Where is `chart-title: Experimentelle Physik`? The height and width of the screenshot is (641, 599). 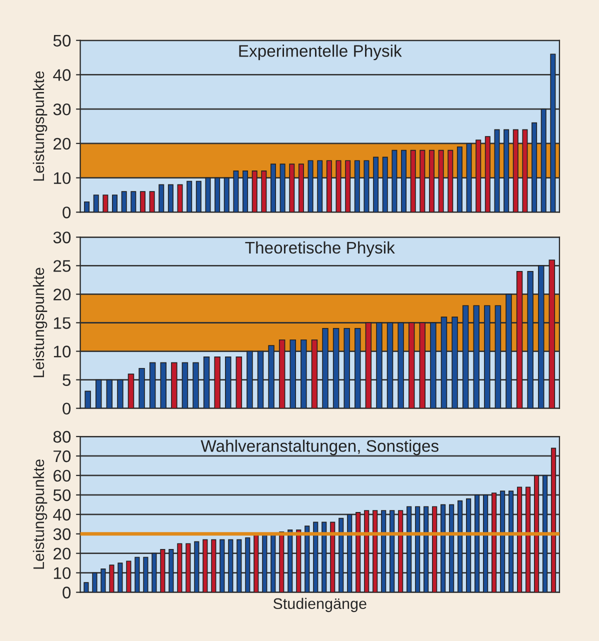 chart-title: Experimentelle Physik is located at coordinates (320, 52).